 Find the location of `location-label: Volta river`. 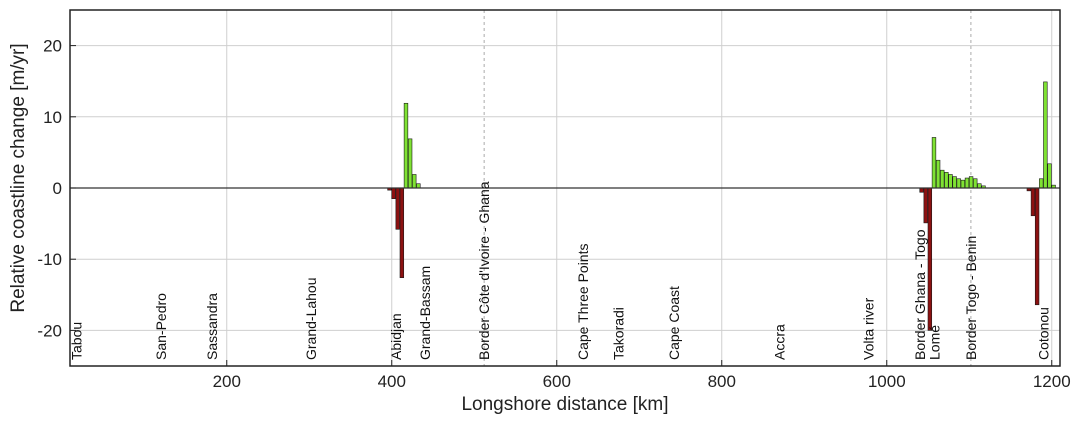

location-label: Volta river is located at coordinates (869, 328).